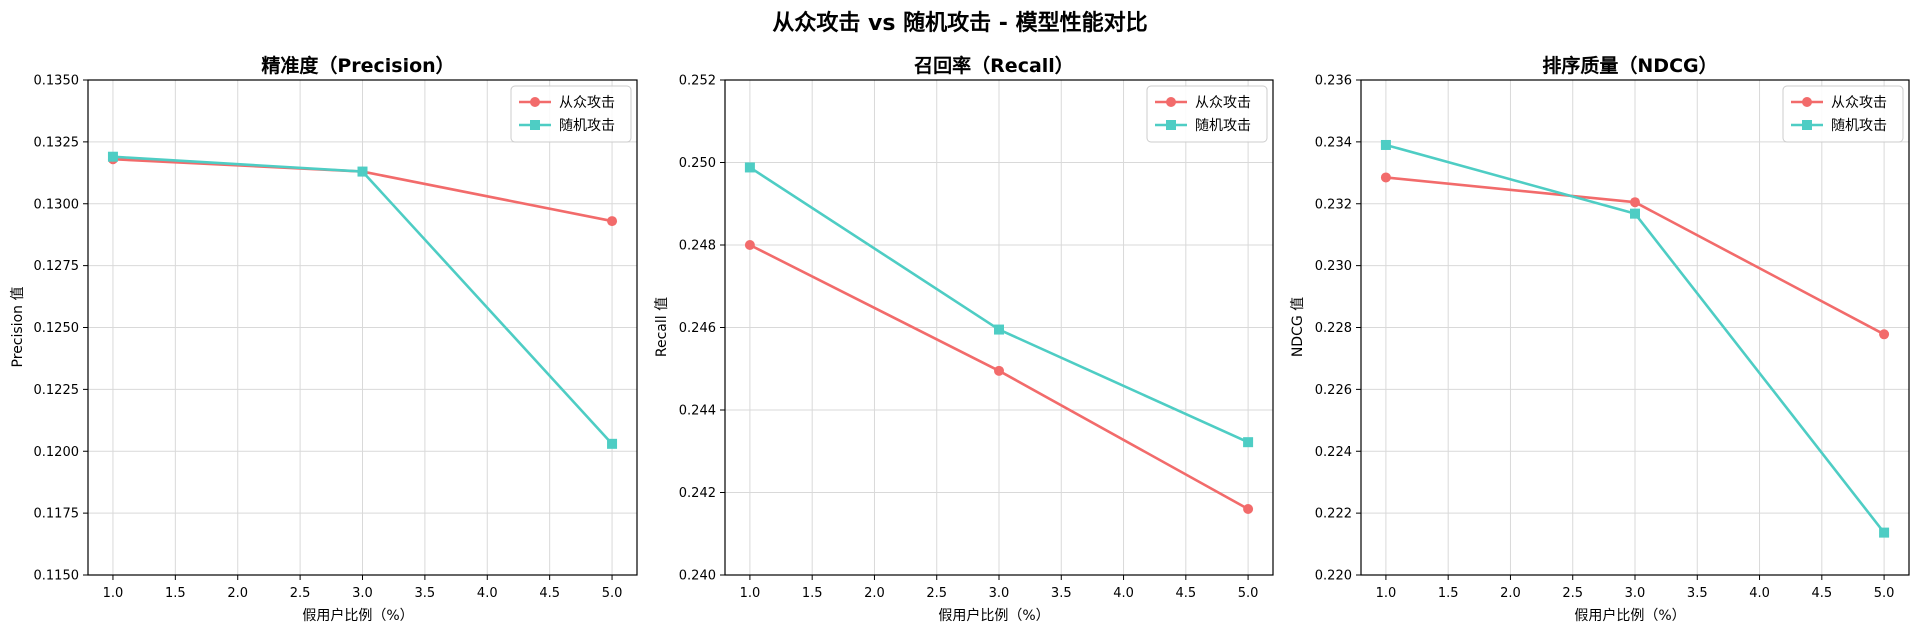 This screenshot has width=1920, height=633. I want to click on y-tick-label: 0.248, so click(697, 246).